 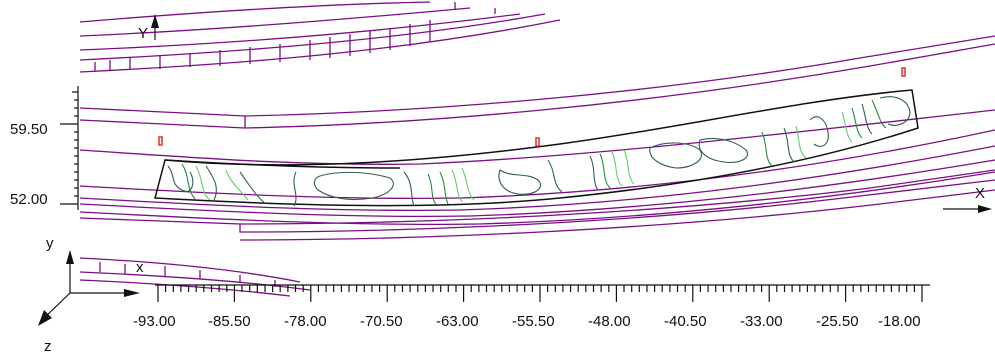 What do you see at coordinates (70, 257) in the screenshot?
I see `ucs-y-arrow-icon` at bounding box center [70, 257].